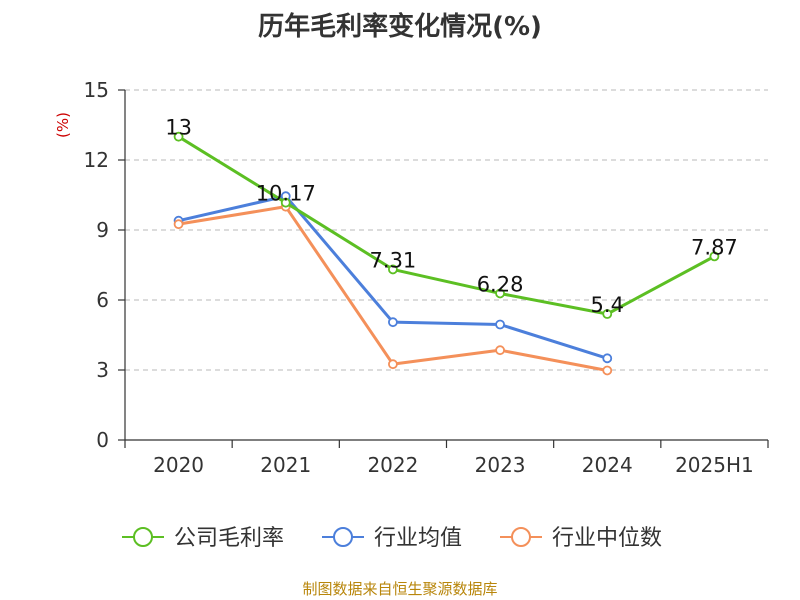  Describe the element at coordinates (102, 300) in the screenshot. I see `y-tick-label: 6` at that location.